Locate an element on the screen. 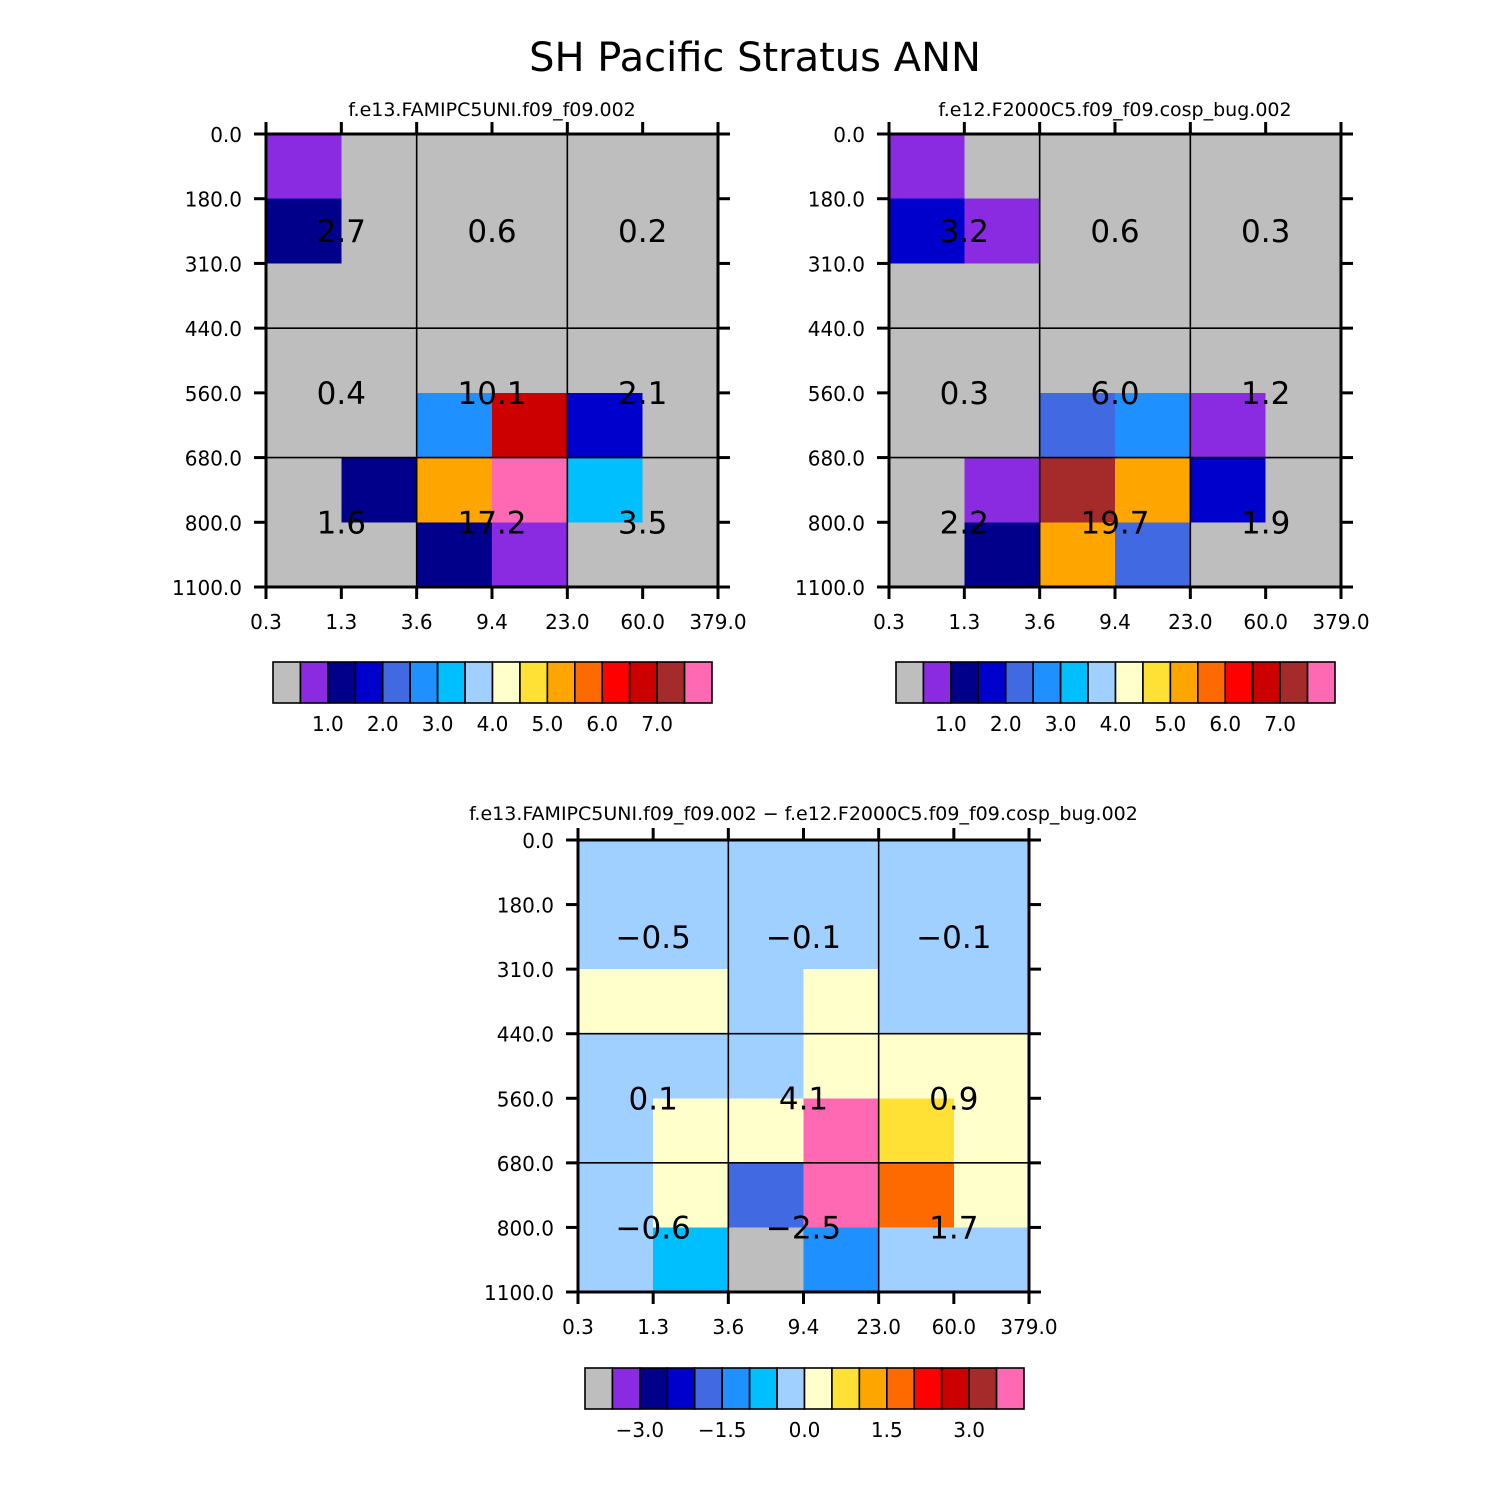 Image resolution: width=1510 pixels, height=1510 pixels. region-value-label: 3.2 is located at coordinates (964, 232).